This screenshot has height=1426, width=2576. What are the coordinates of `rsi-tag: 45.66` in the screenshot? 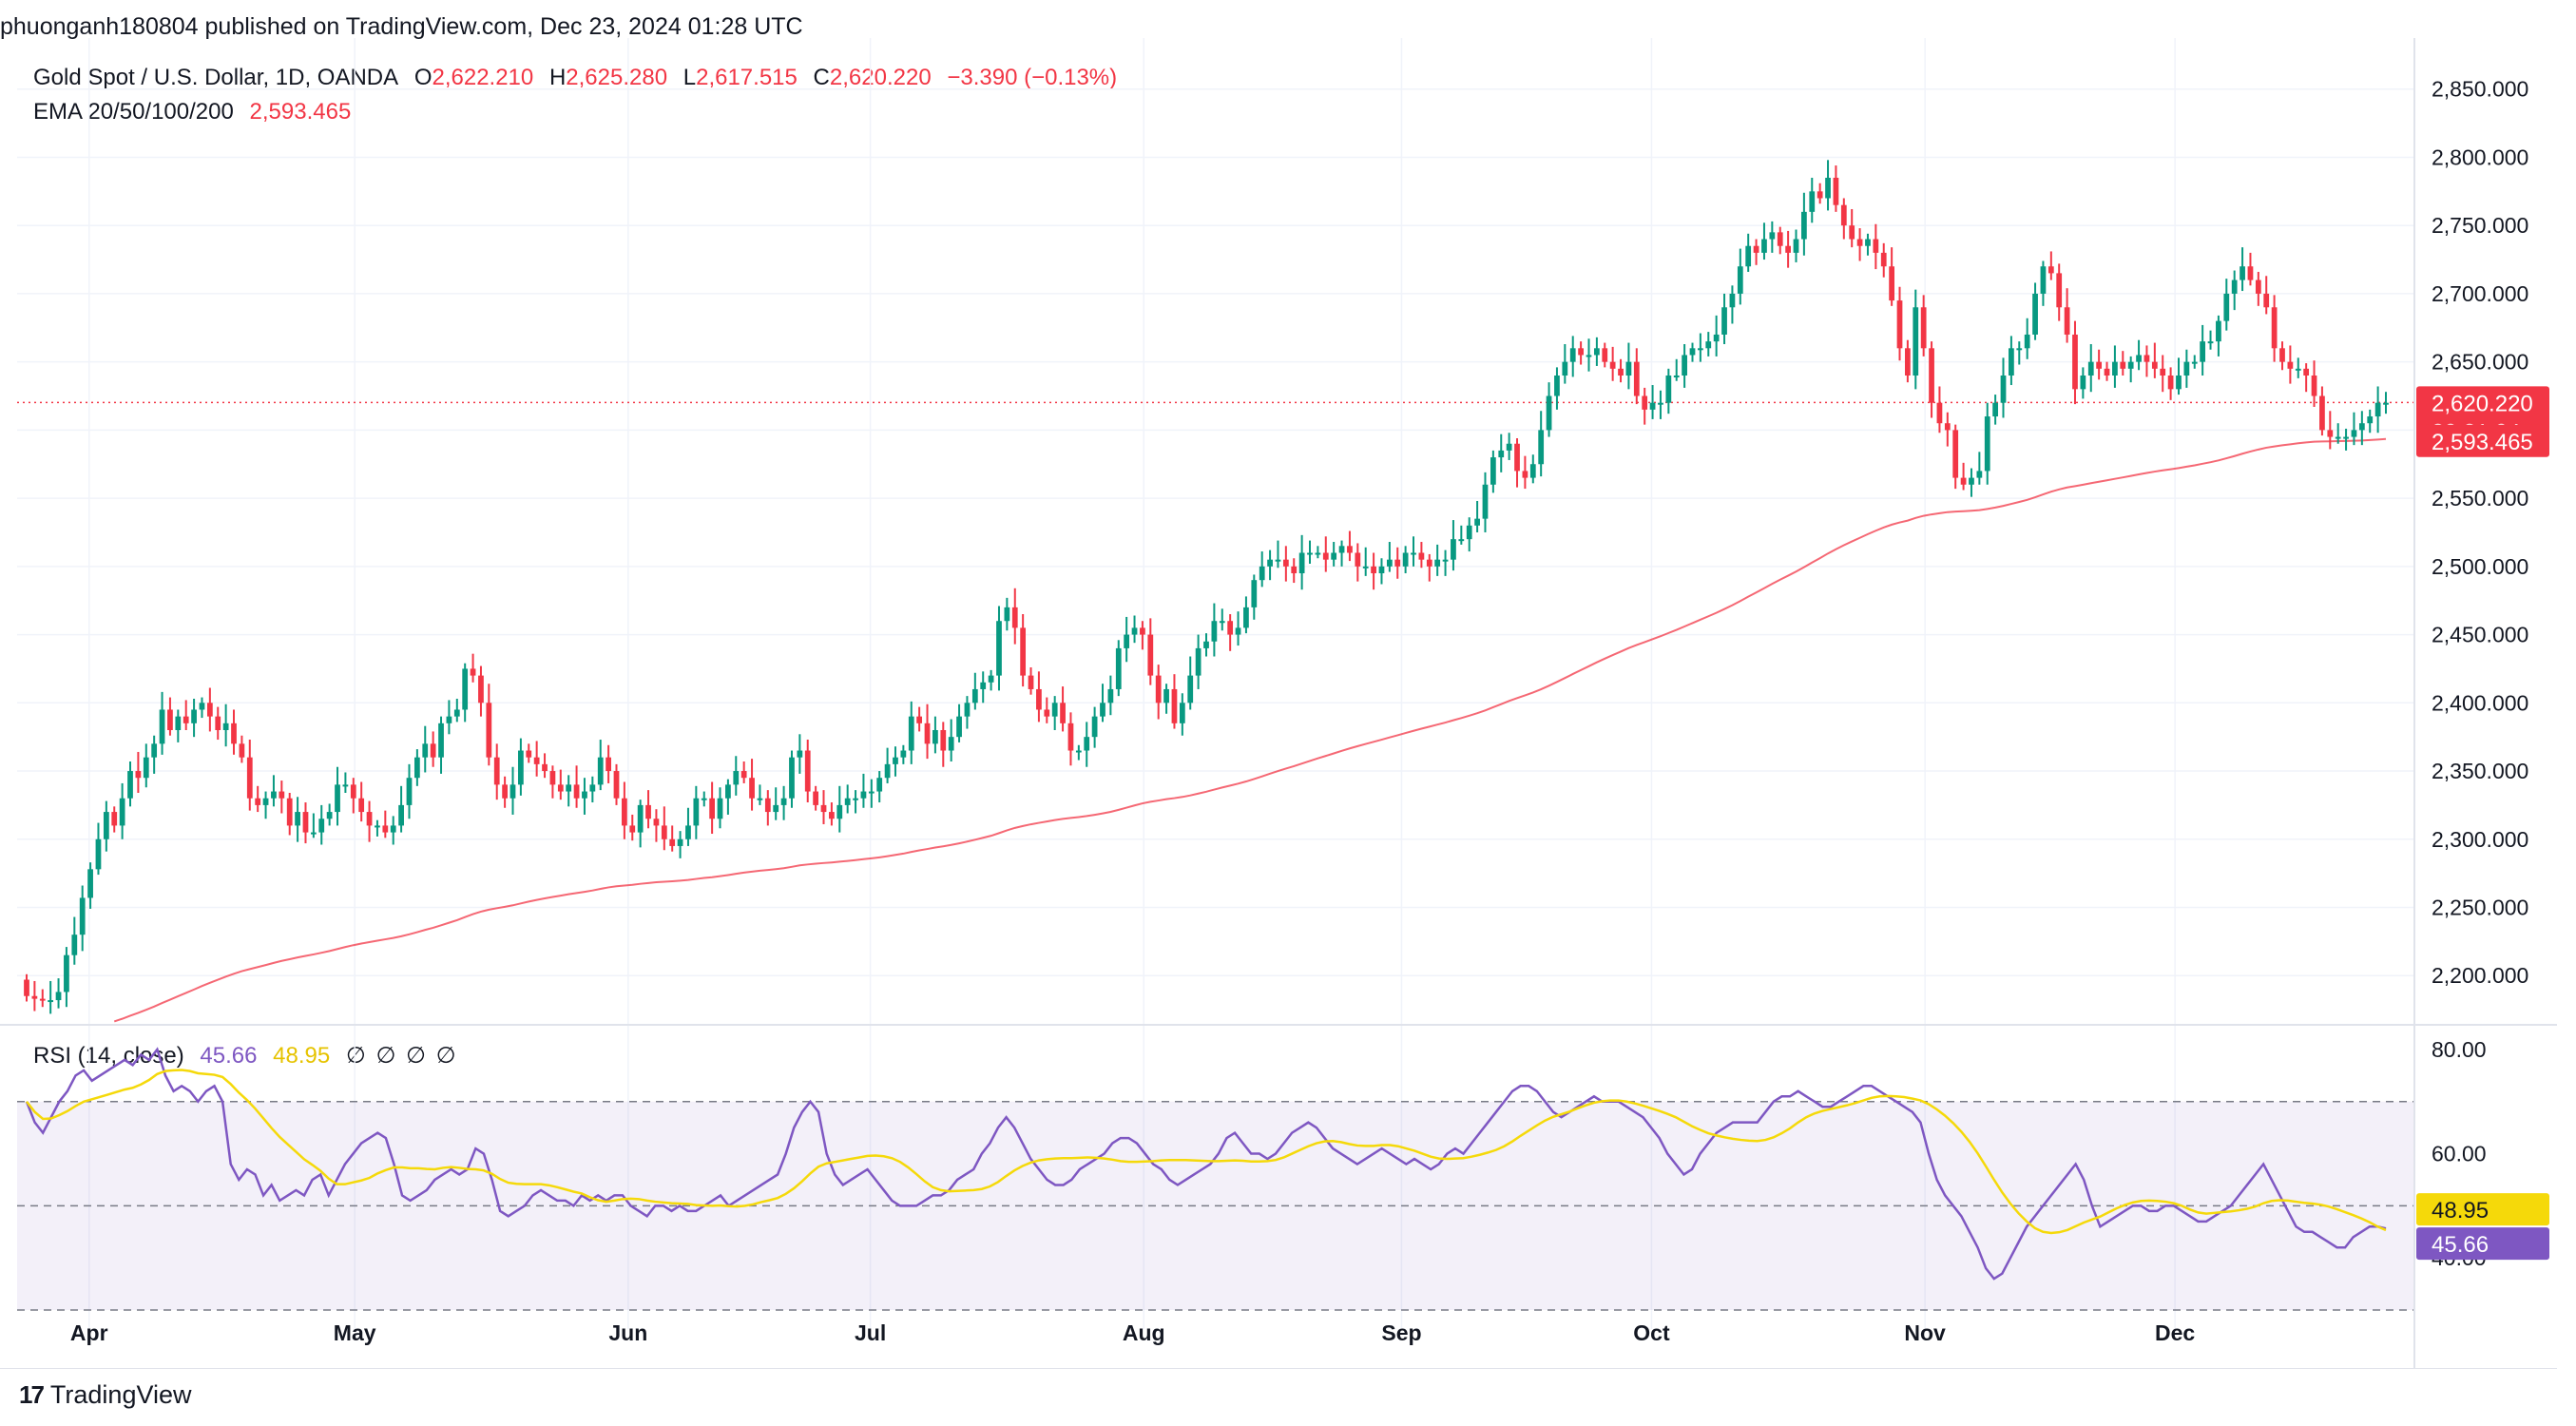 It's located at (2482, 1244).